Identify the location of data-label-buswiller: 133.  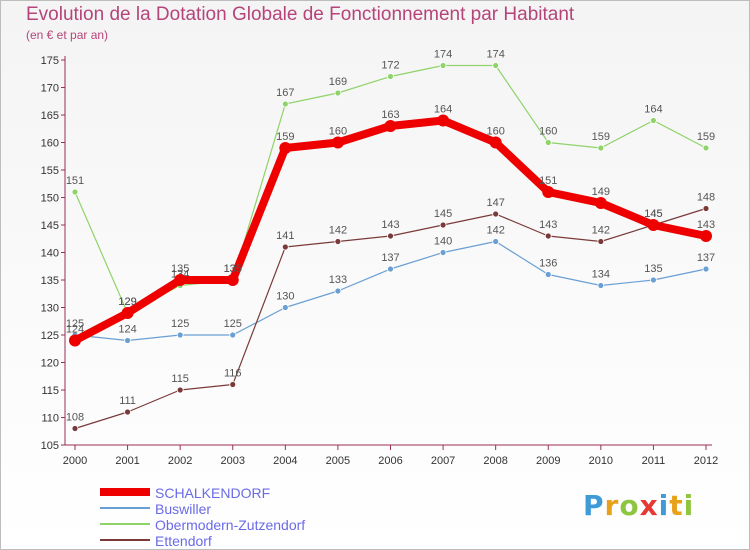
(338, 280).